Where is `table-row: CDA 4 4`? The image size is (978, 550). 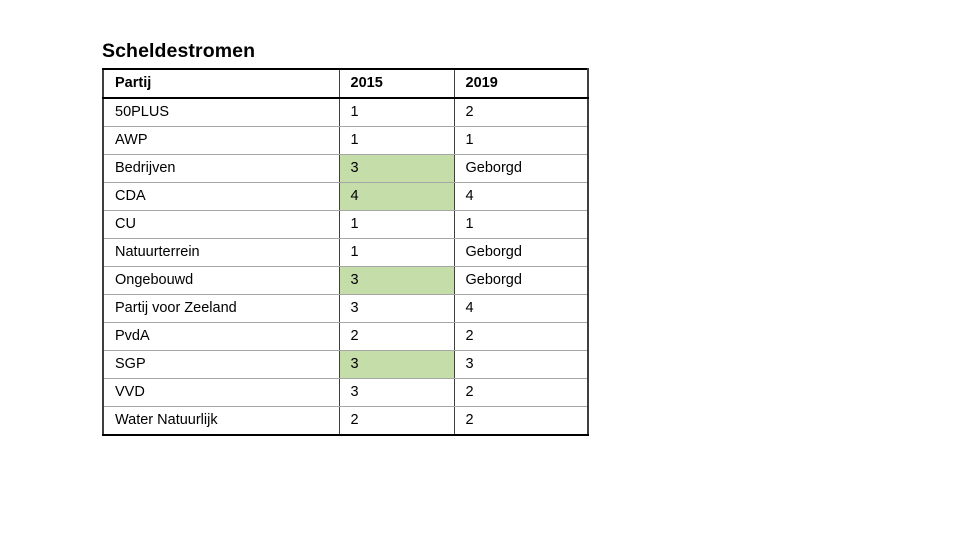
table-row: CDA 4 4 is located at coordinates (345, 196).